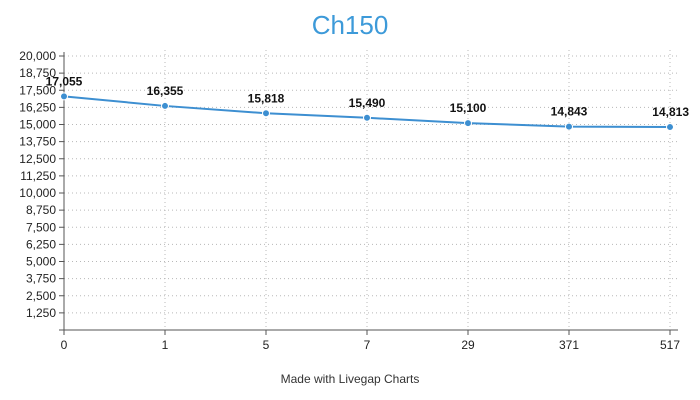  What do you see at coordinates (37, 142) in the screenshot?
I see `y-tick-label: 13,750` at bounding box center [37, 142].